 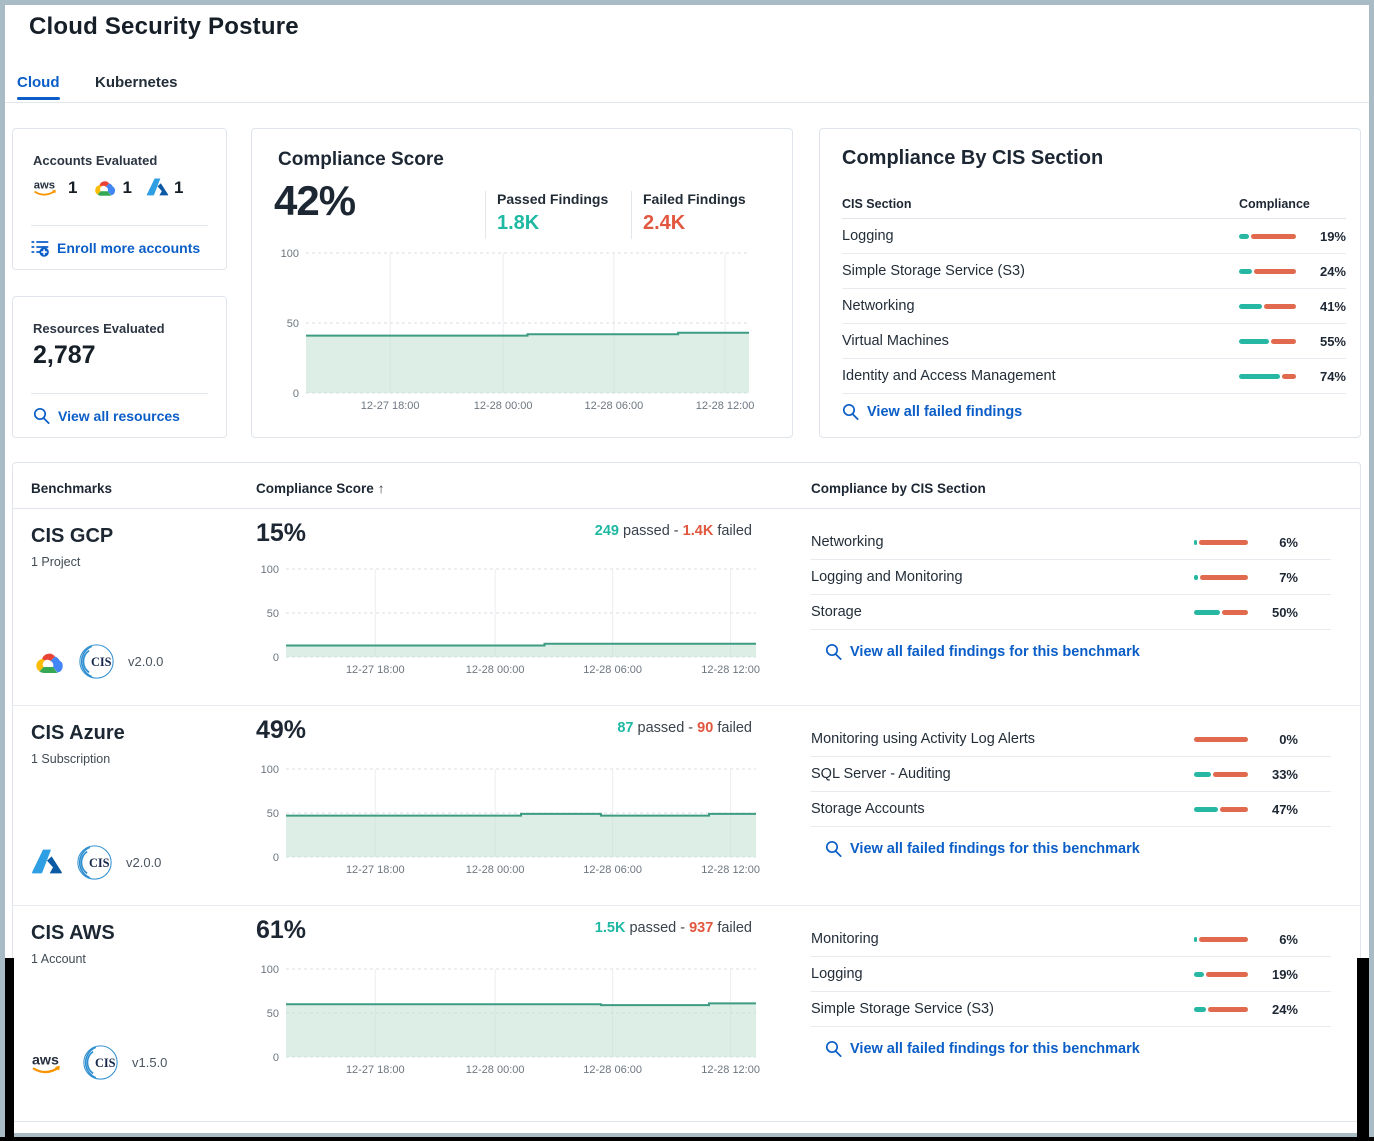 What do you see at coordinates (106, 415) in the screenshot?
I see `view-all-resources-link: View all resources` at bounding box center [106, 415].